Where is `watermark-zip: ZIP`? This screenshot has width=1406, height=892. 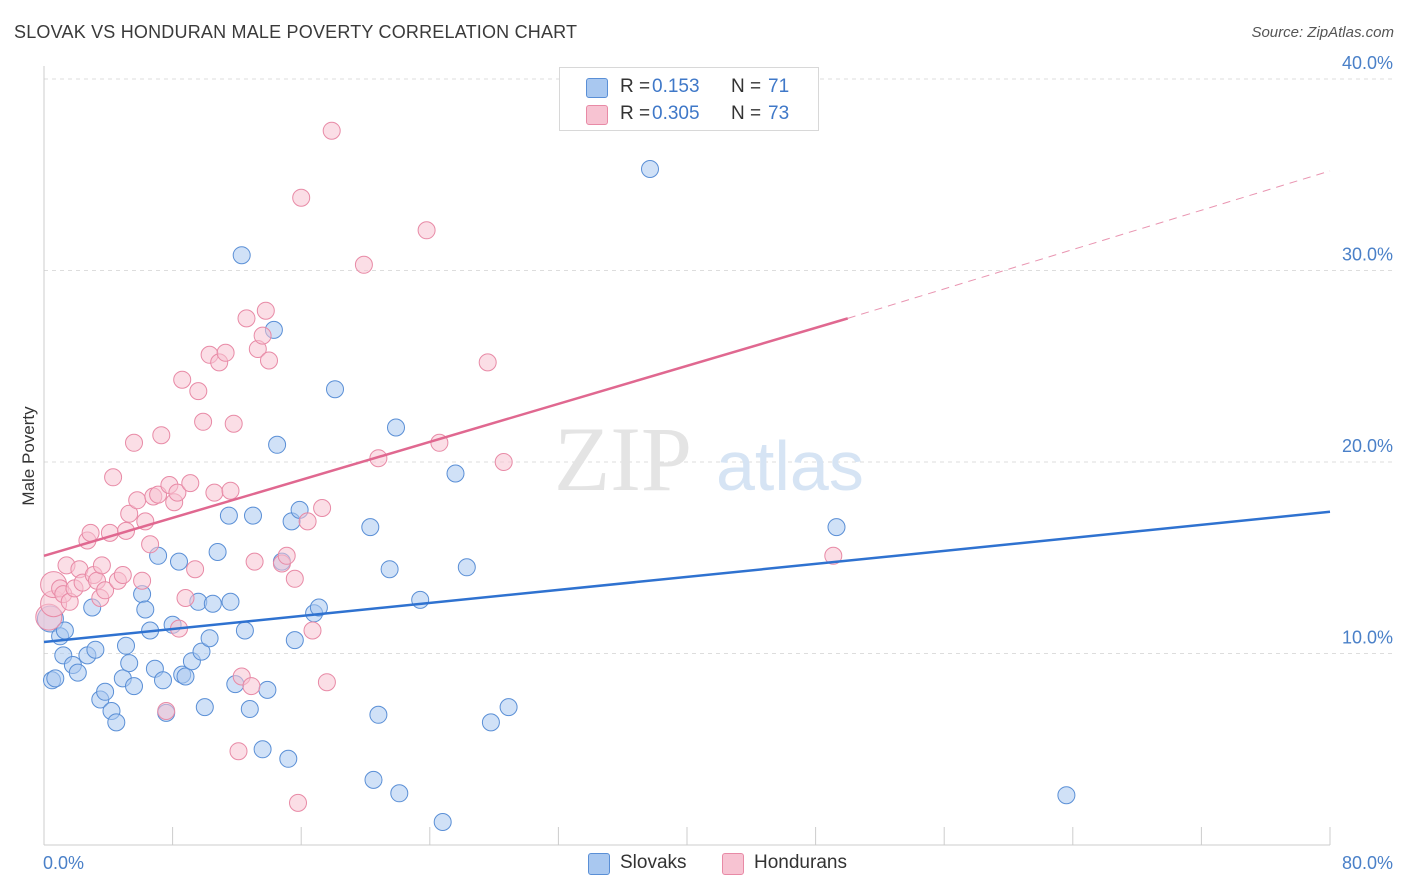
watermark-zip: ZIP is located at coordinates (623, 459).